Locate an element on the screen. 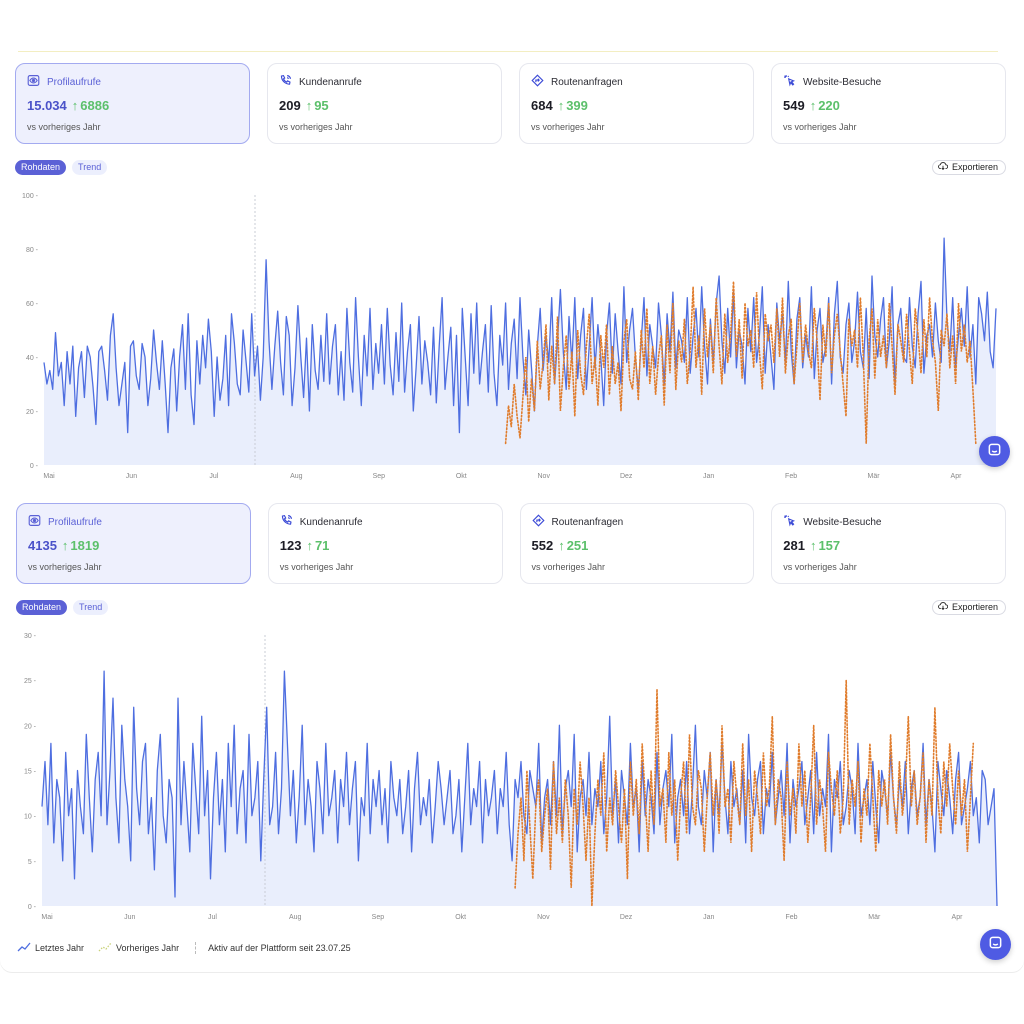  kpi-delta: 251 is located at coordinates (577, 545).